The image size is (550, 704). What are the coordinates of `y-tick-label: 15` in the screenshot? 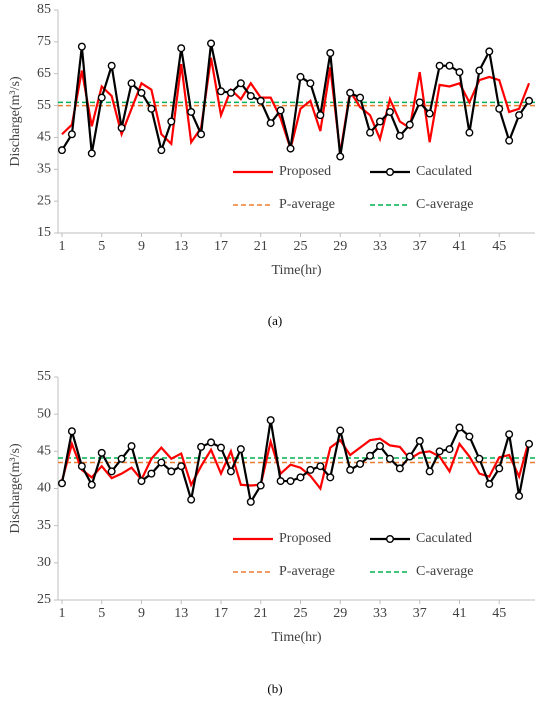 It's located at (44, 232).